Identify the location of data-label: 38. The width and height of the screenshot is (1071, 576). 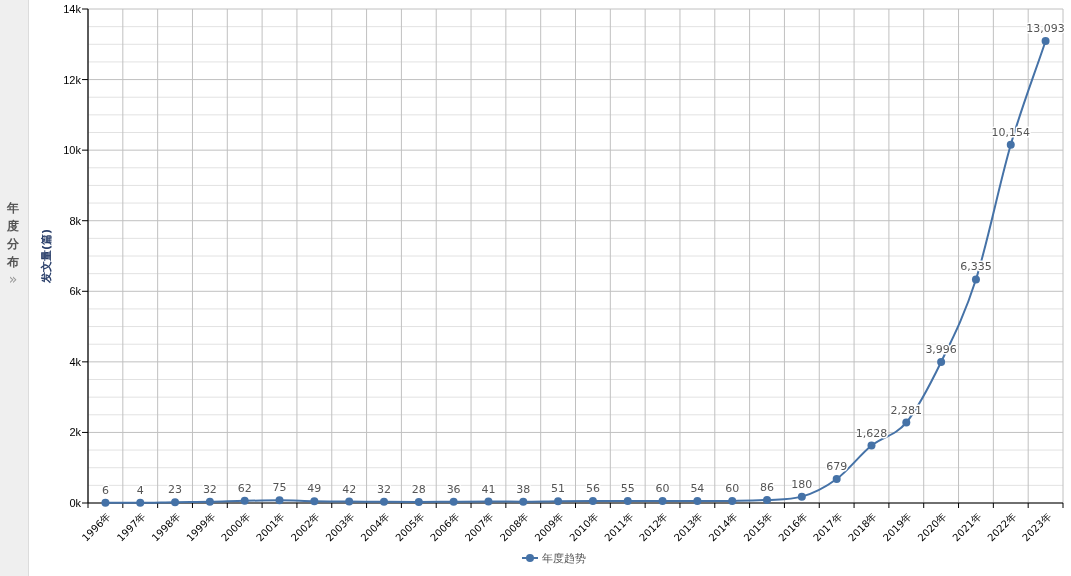
(523, 489).